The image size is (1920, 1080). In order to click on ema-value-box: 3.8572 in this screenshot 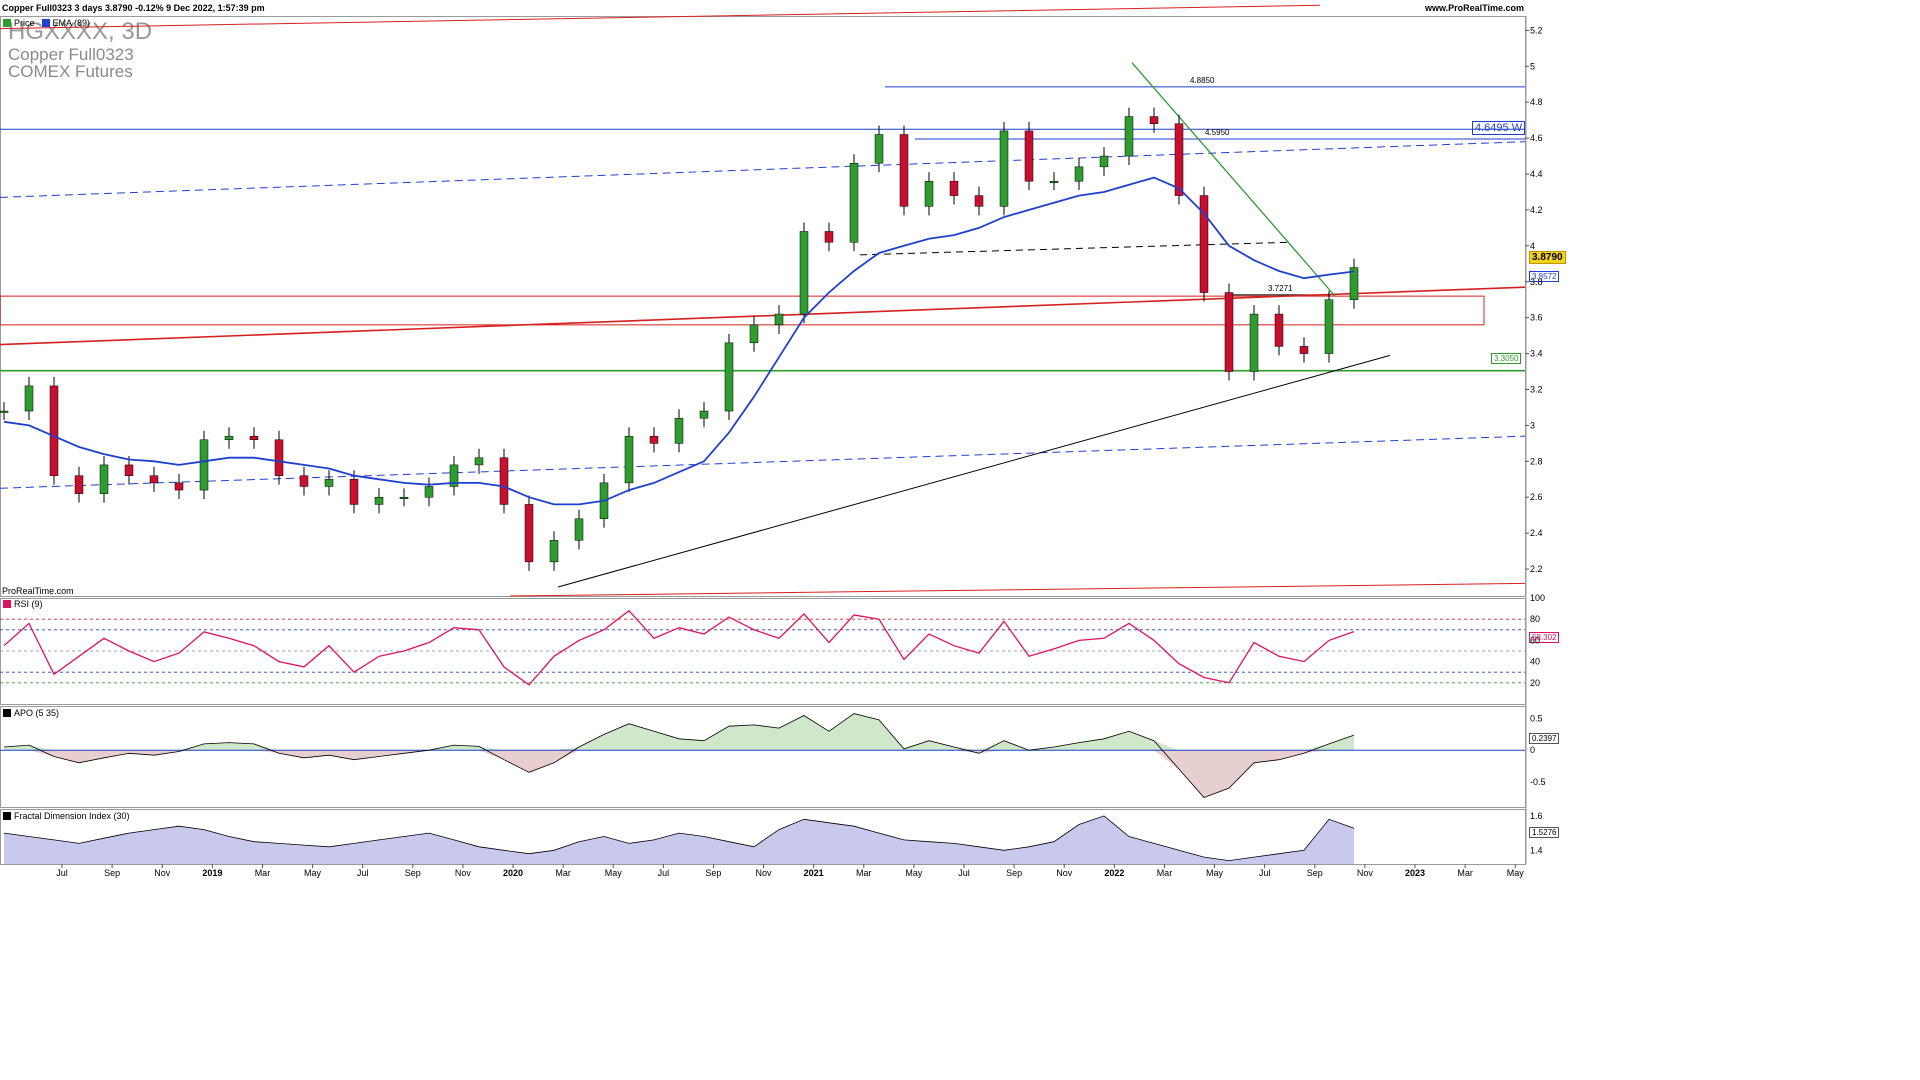, I will do `click(1544, 276)`.